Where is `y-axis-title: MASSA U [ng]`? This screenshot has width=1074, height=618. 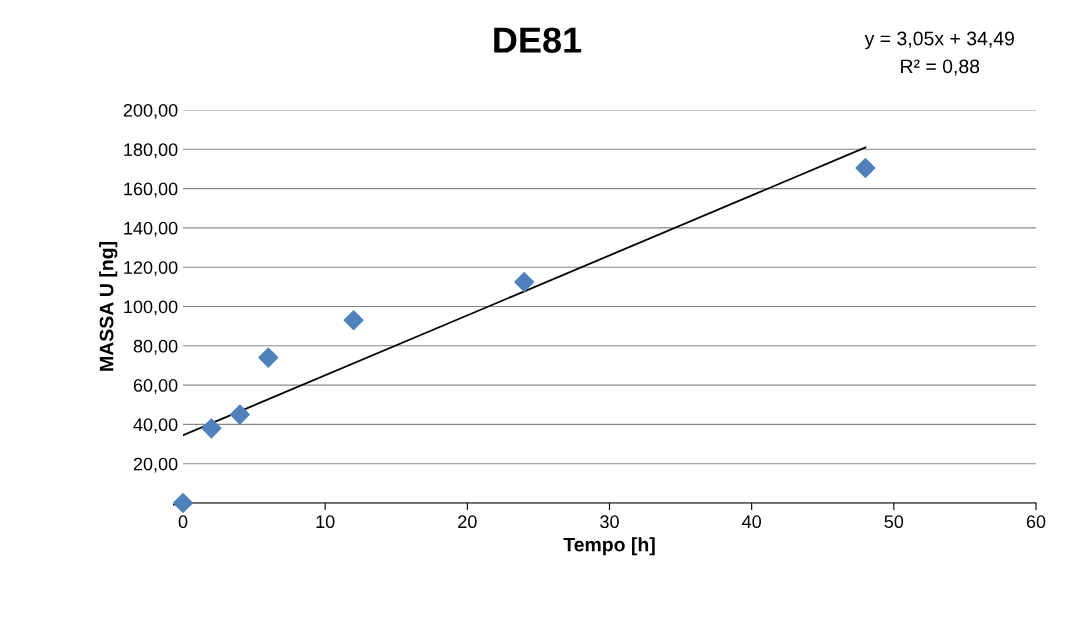 y-axis-title: MASSA U [ng] is located at coordinates (108, 306).